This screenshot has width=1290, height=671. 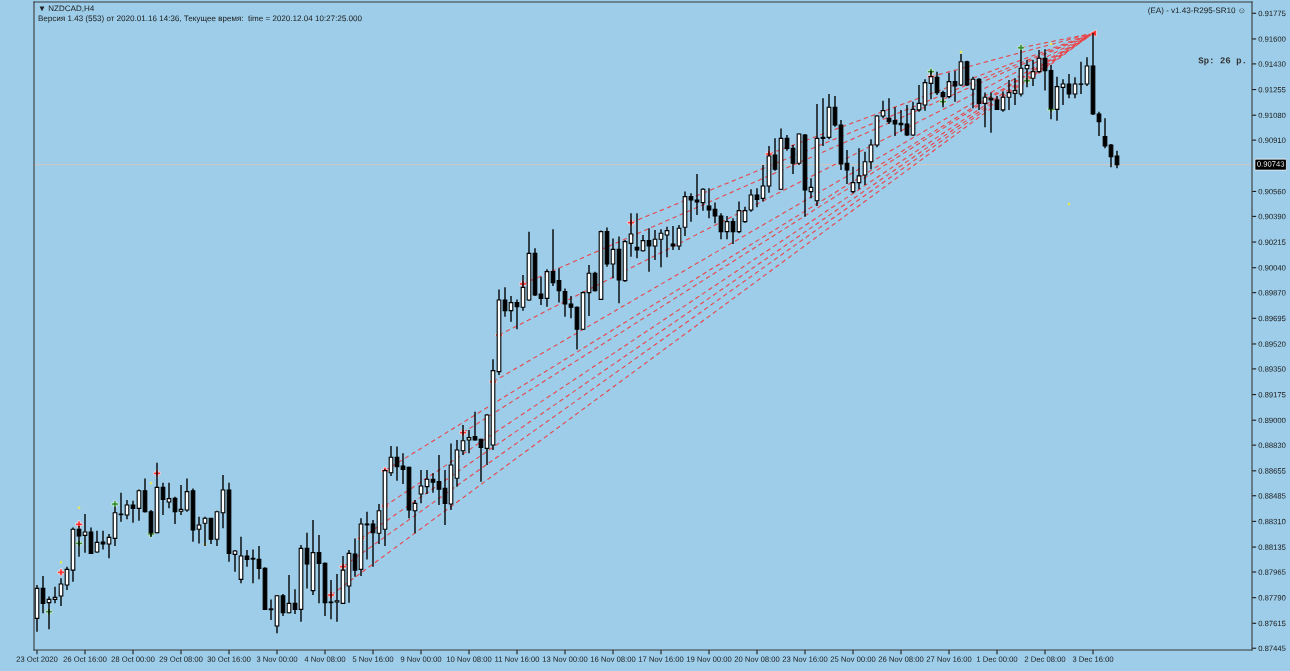 I want to click on chart-title: ▼ NZDCAD,H4, so click(x=67, y=9).